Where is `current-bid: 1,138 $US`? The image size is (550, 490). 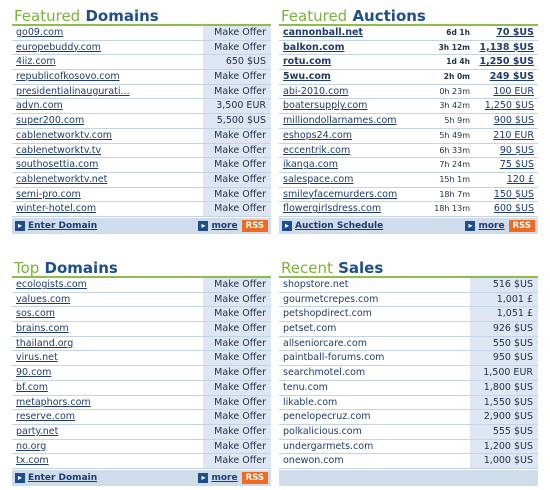
current-bid: 1,138 $US is located at coordinates (506, 47).